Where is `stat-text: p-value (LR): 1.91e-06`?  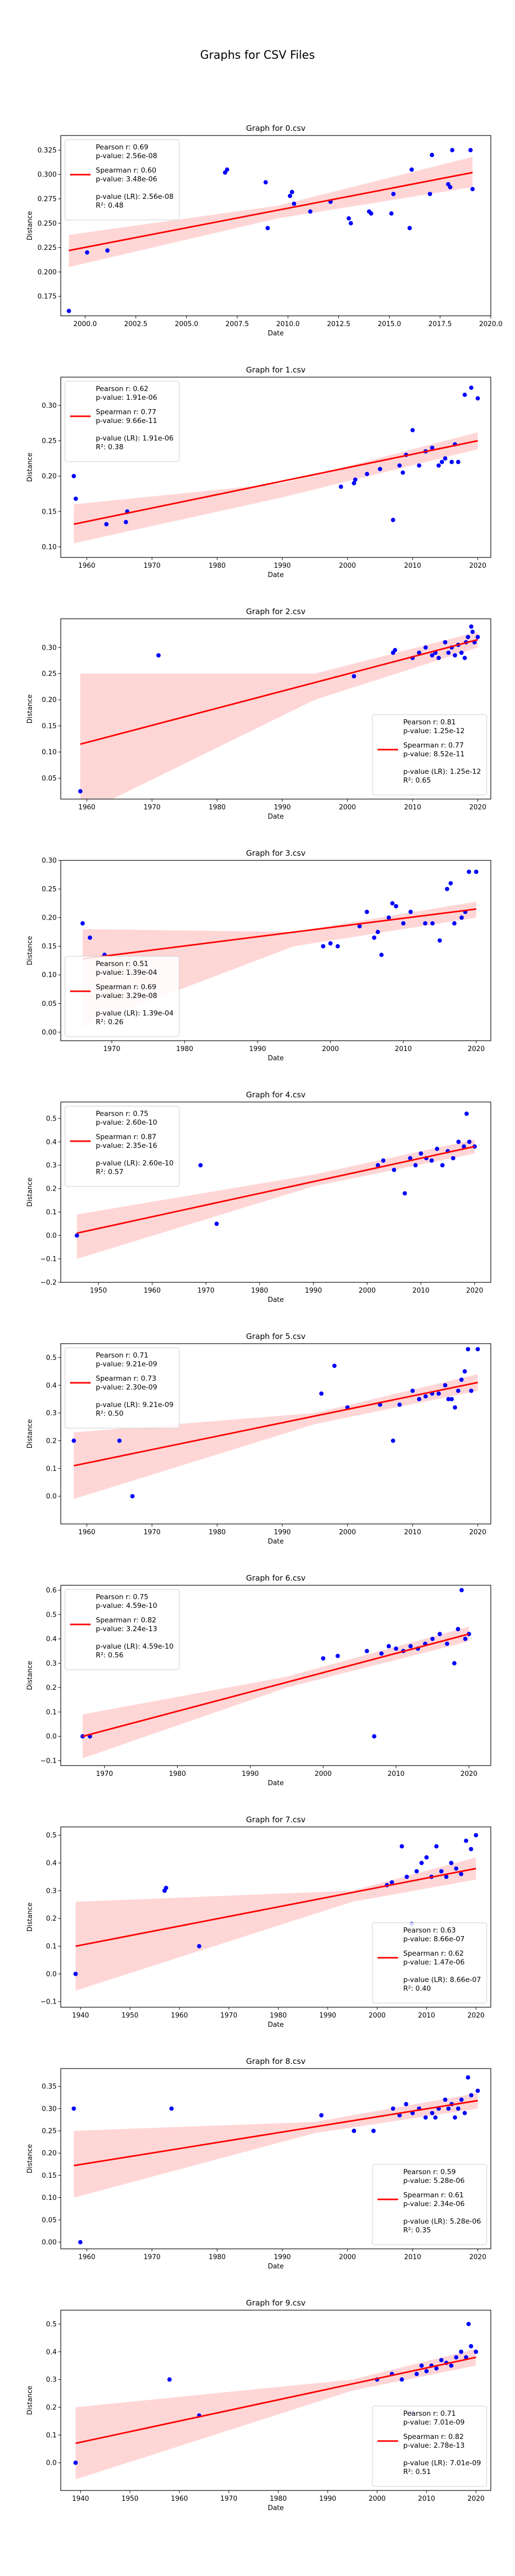
stat-text: p-value (LR): 1.91e-06 is located at coordinates (135, 438).